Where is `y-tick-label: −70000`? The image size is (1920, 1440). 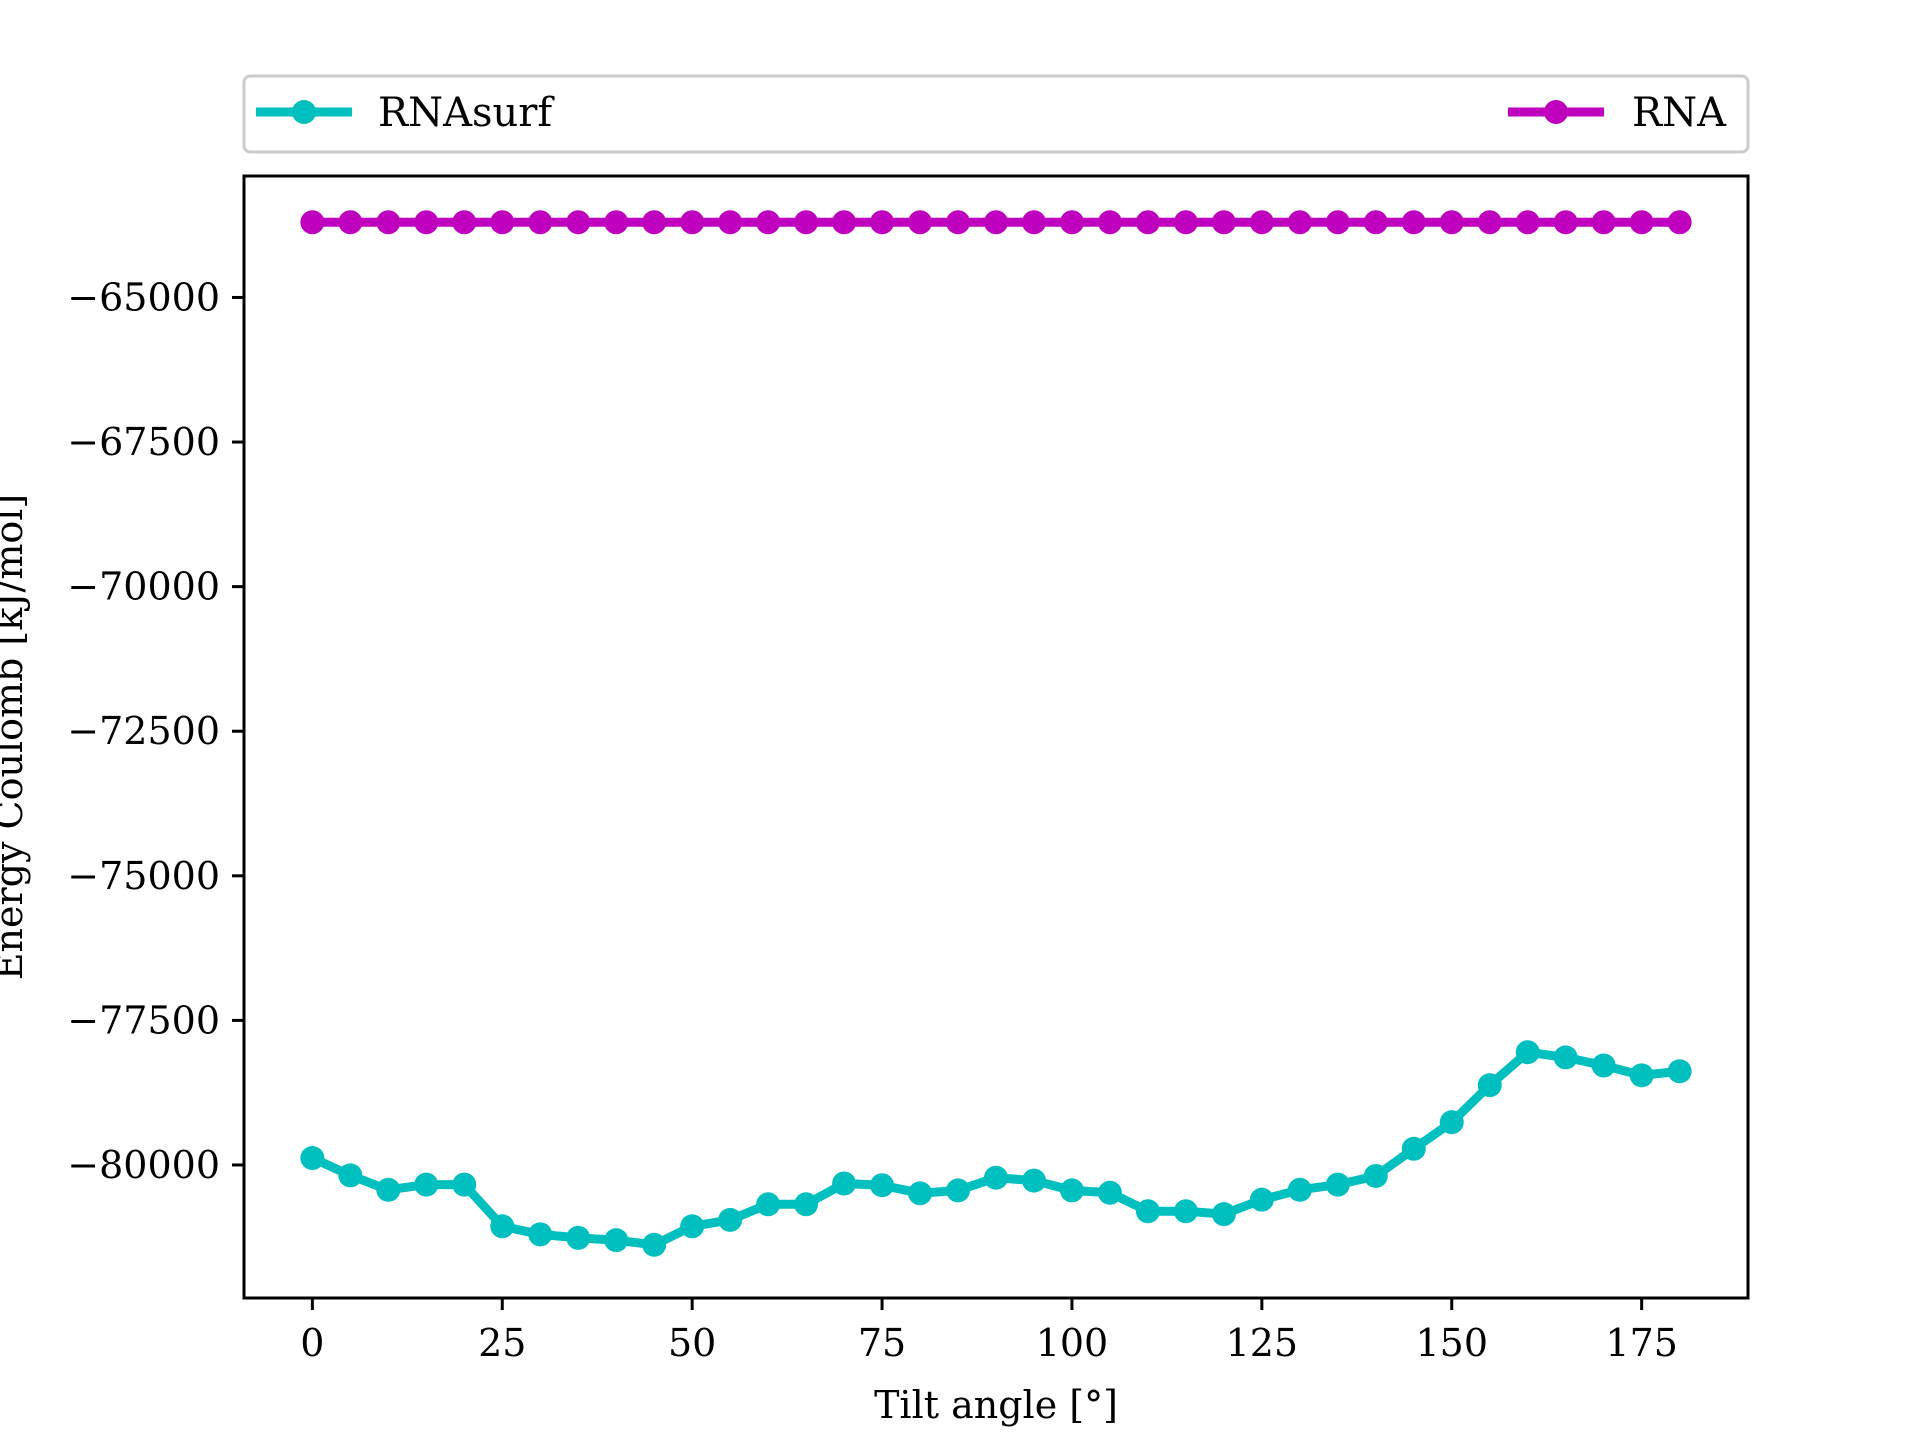
y-tick-label: −70000 is located at coordinates (143, 587).